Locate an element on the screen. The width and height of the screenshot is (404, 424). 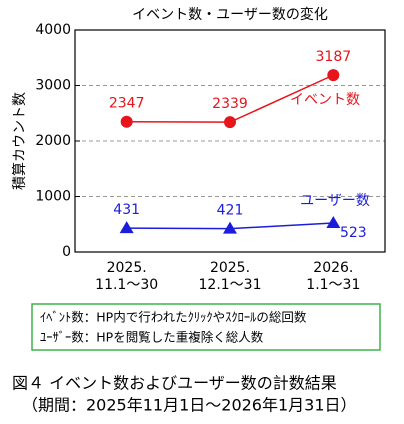
notes-box is located at coordinates (206, 327).